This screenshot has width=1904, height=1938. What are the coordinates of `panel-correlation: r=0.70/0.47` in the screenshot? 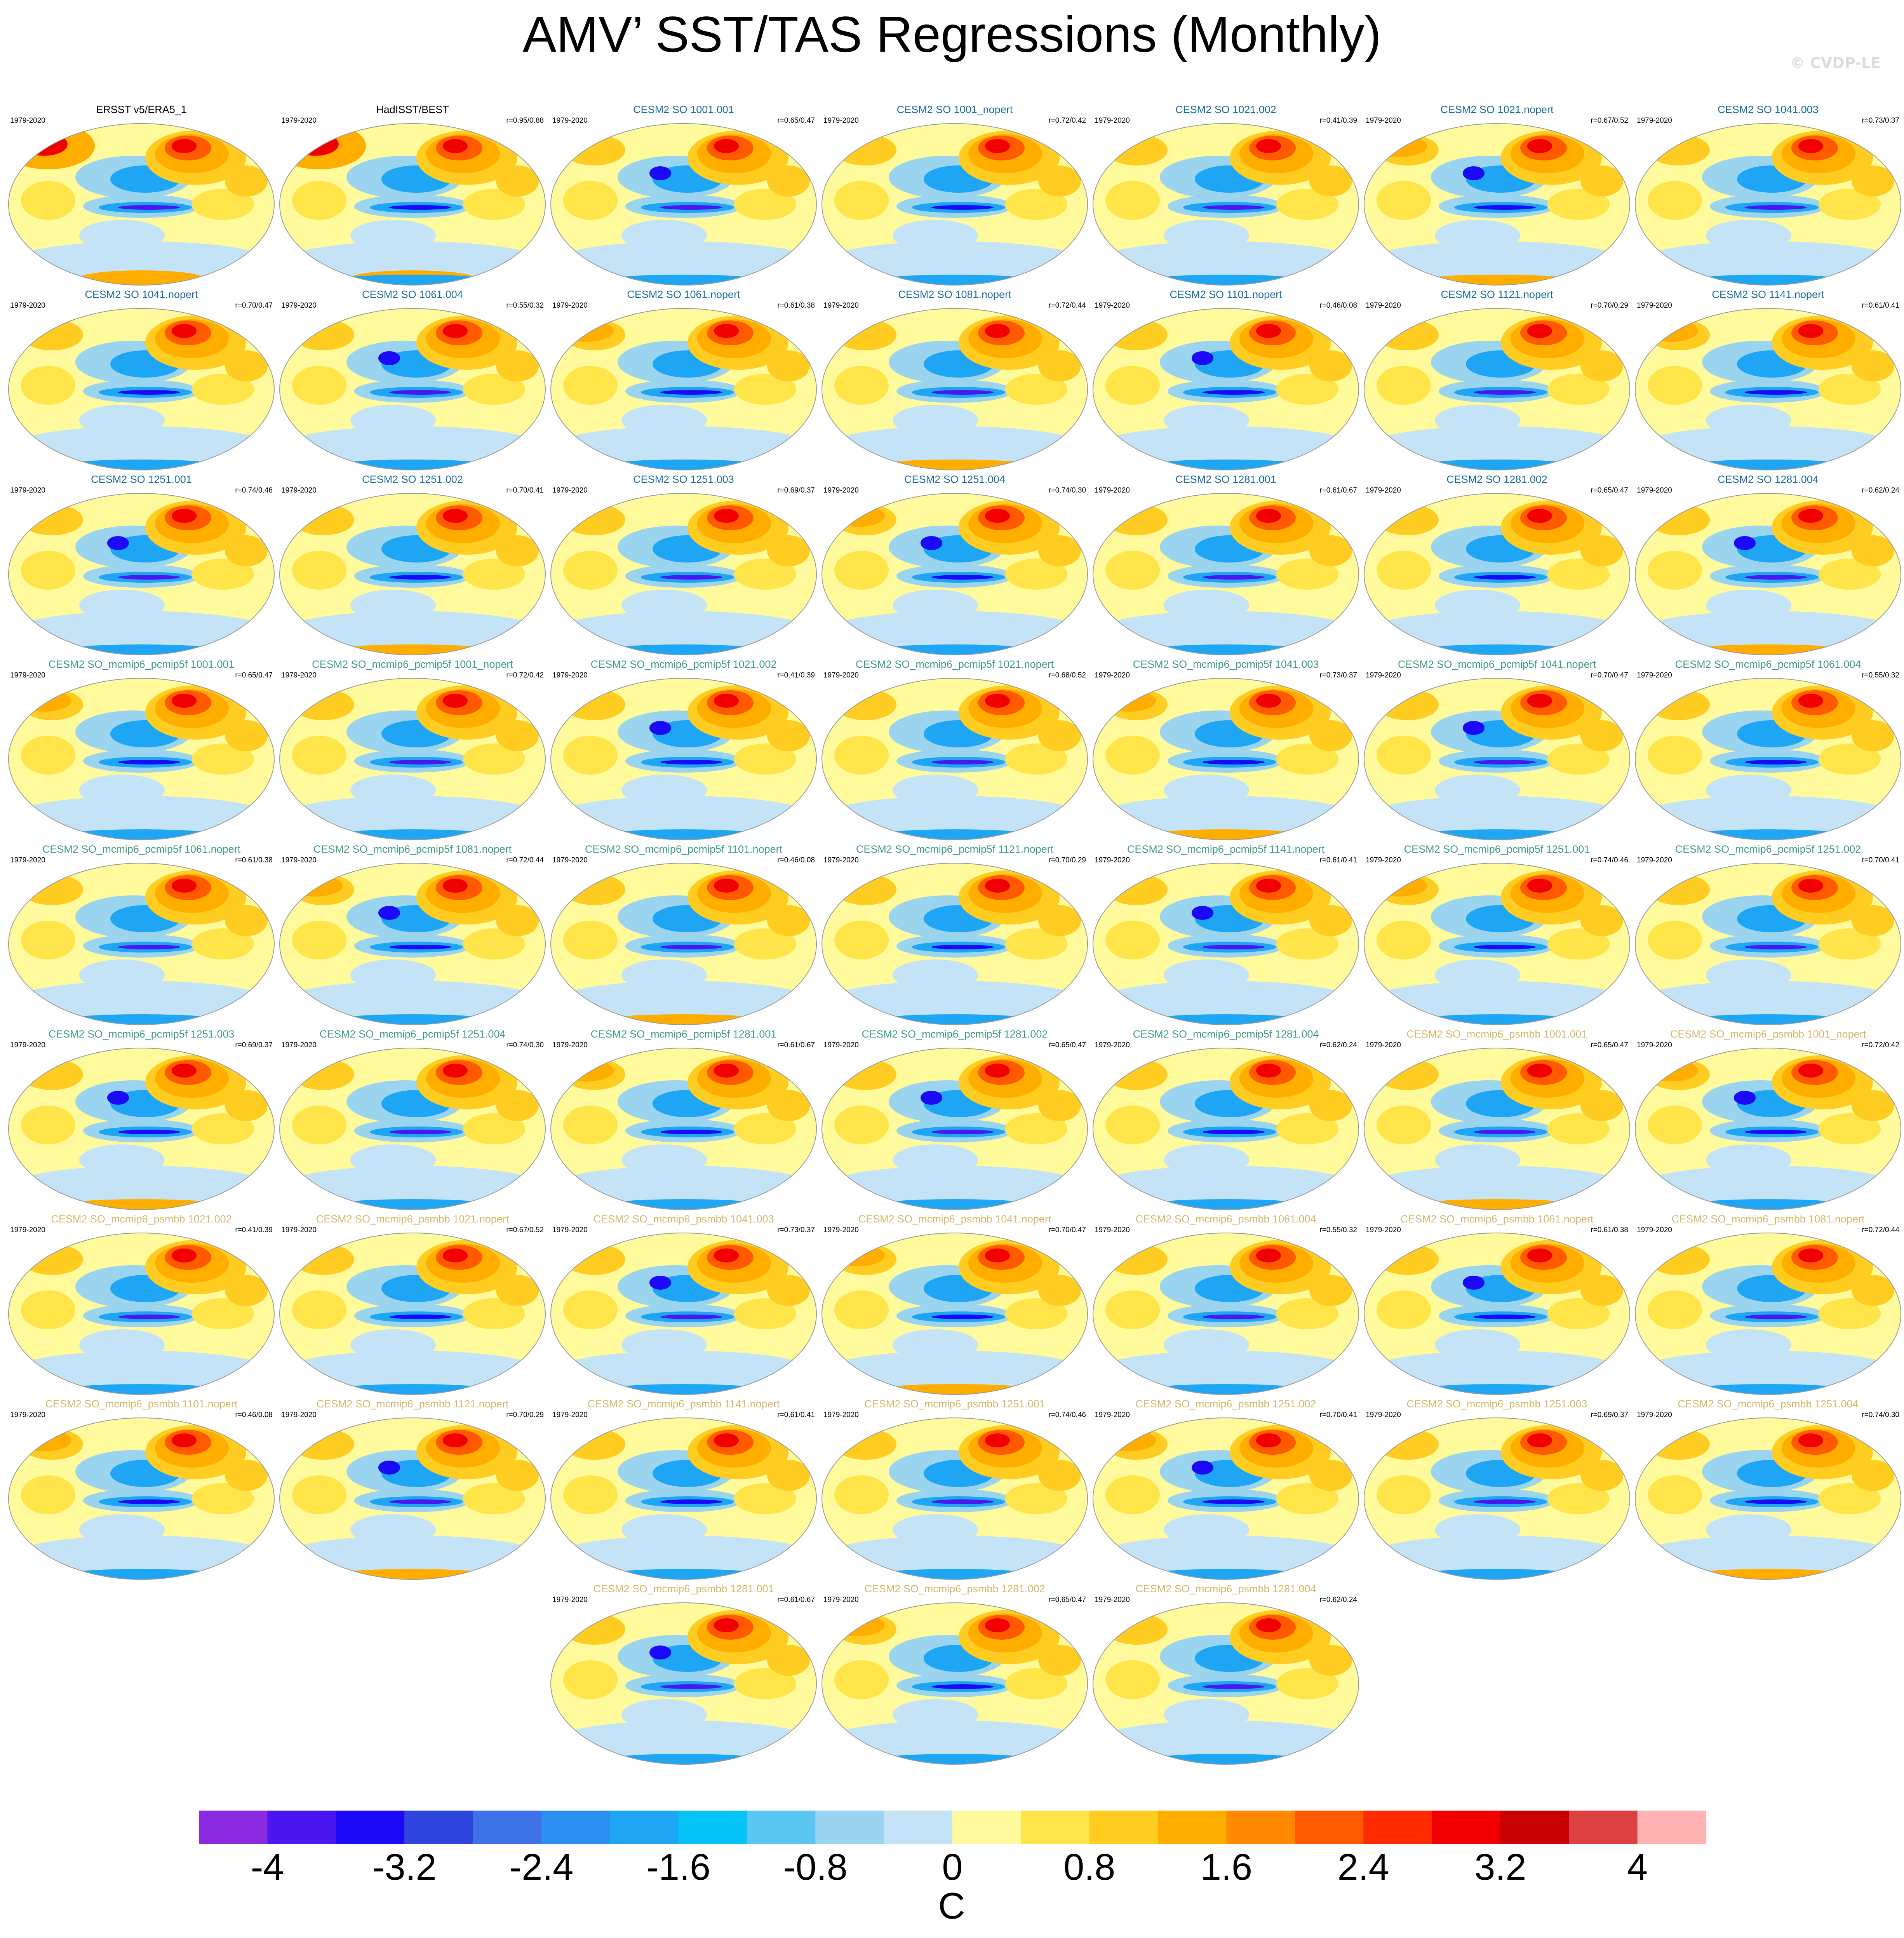 It's located at (1609, 675).